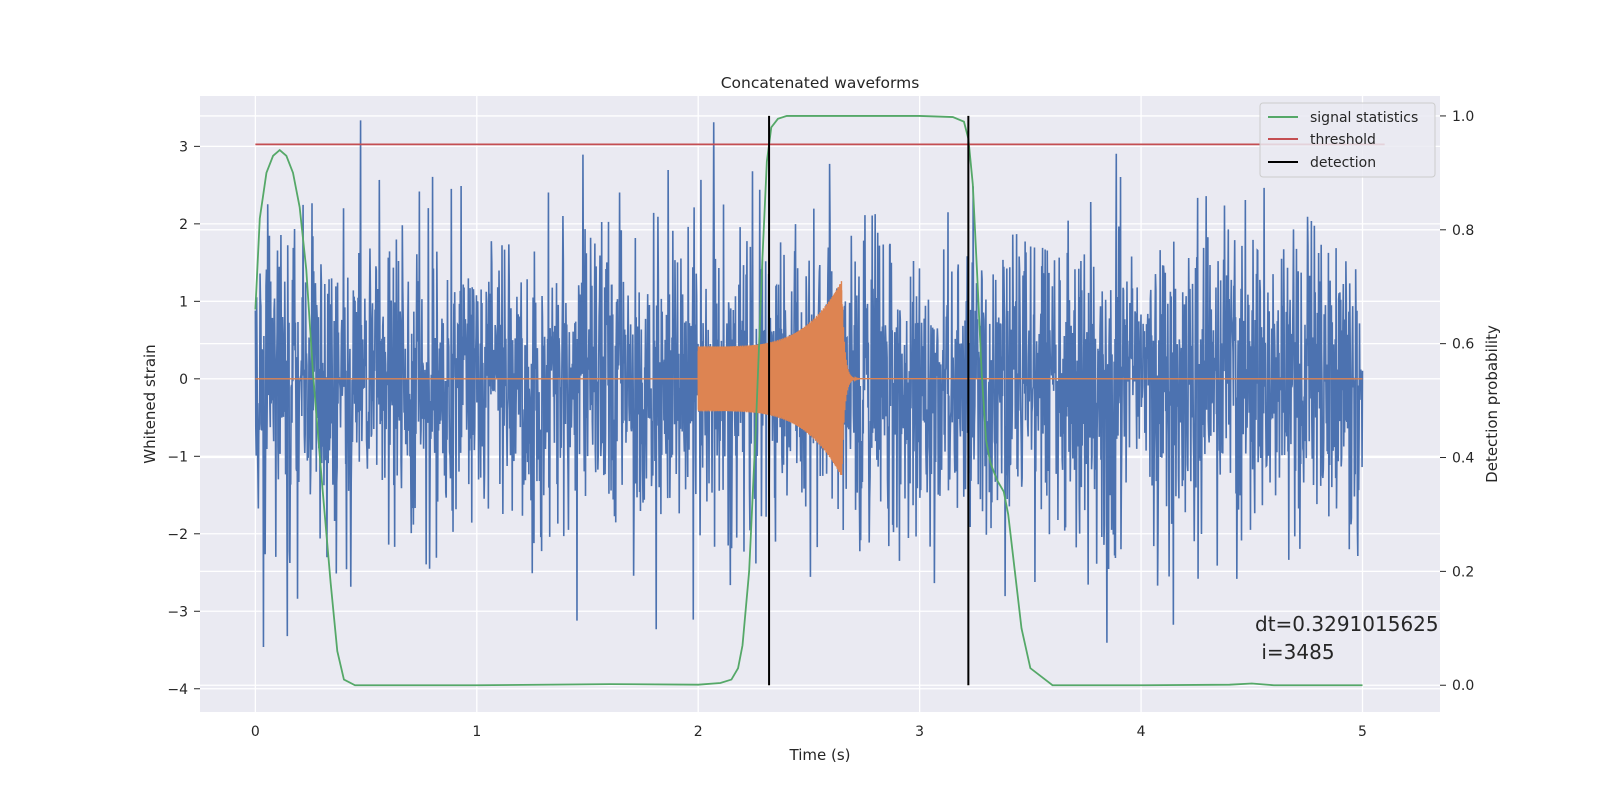 The height and width of the screenshot is (800, 1600). I want to click on x-tick-label: 0, so click(255, 732).